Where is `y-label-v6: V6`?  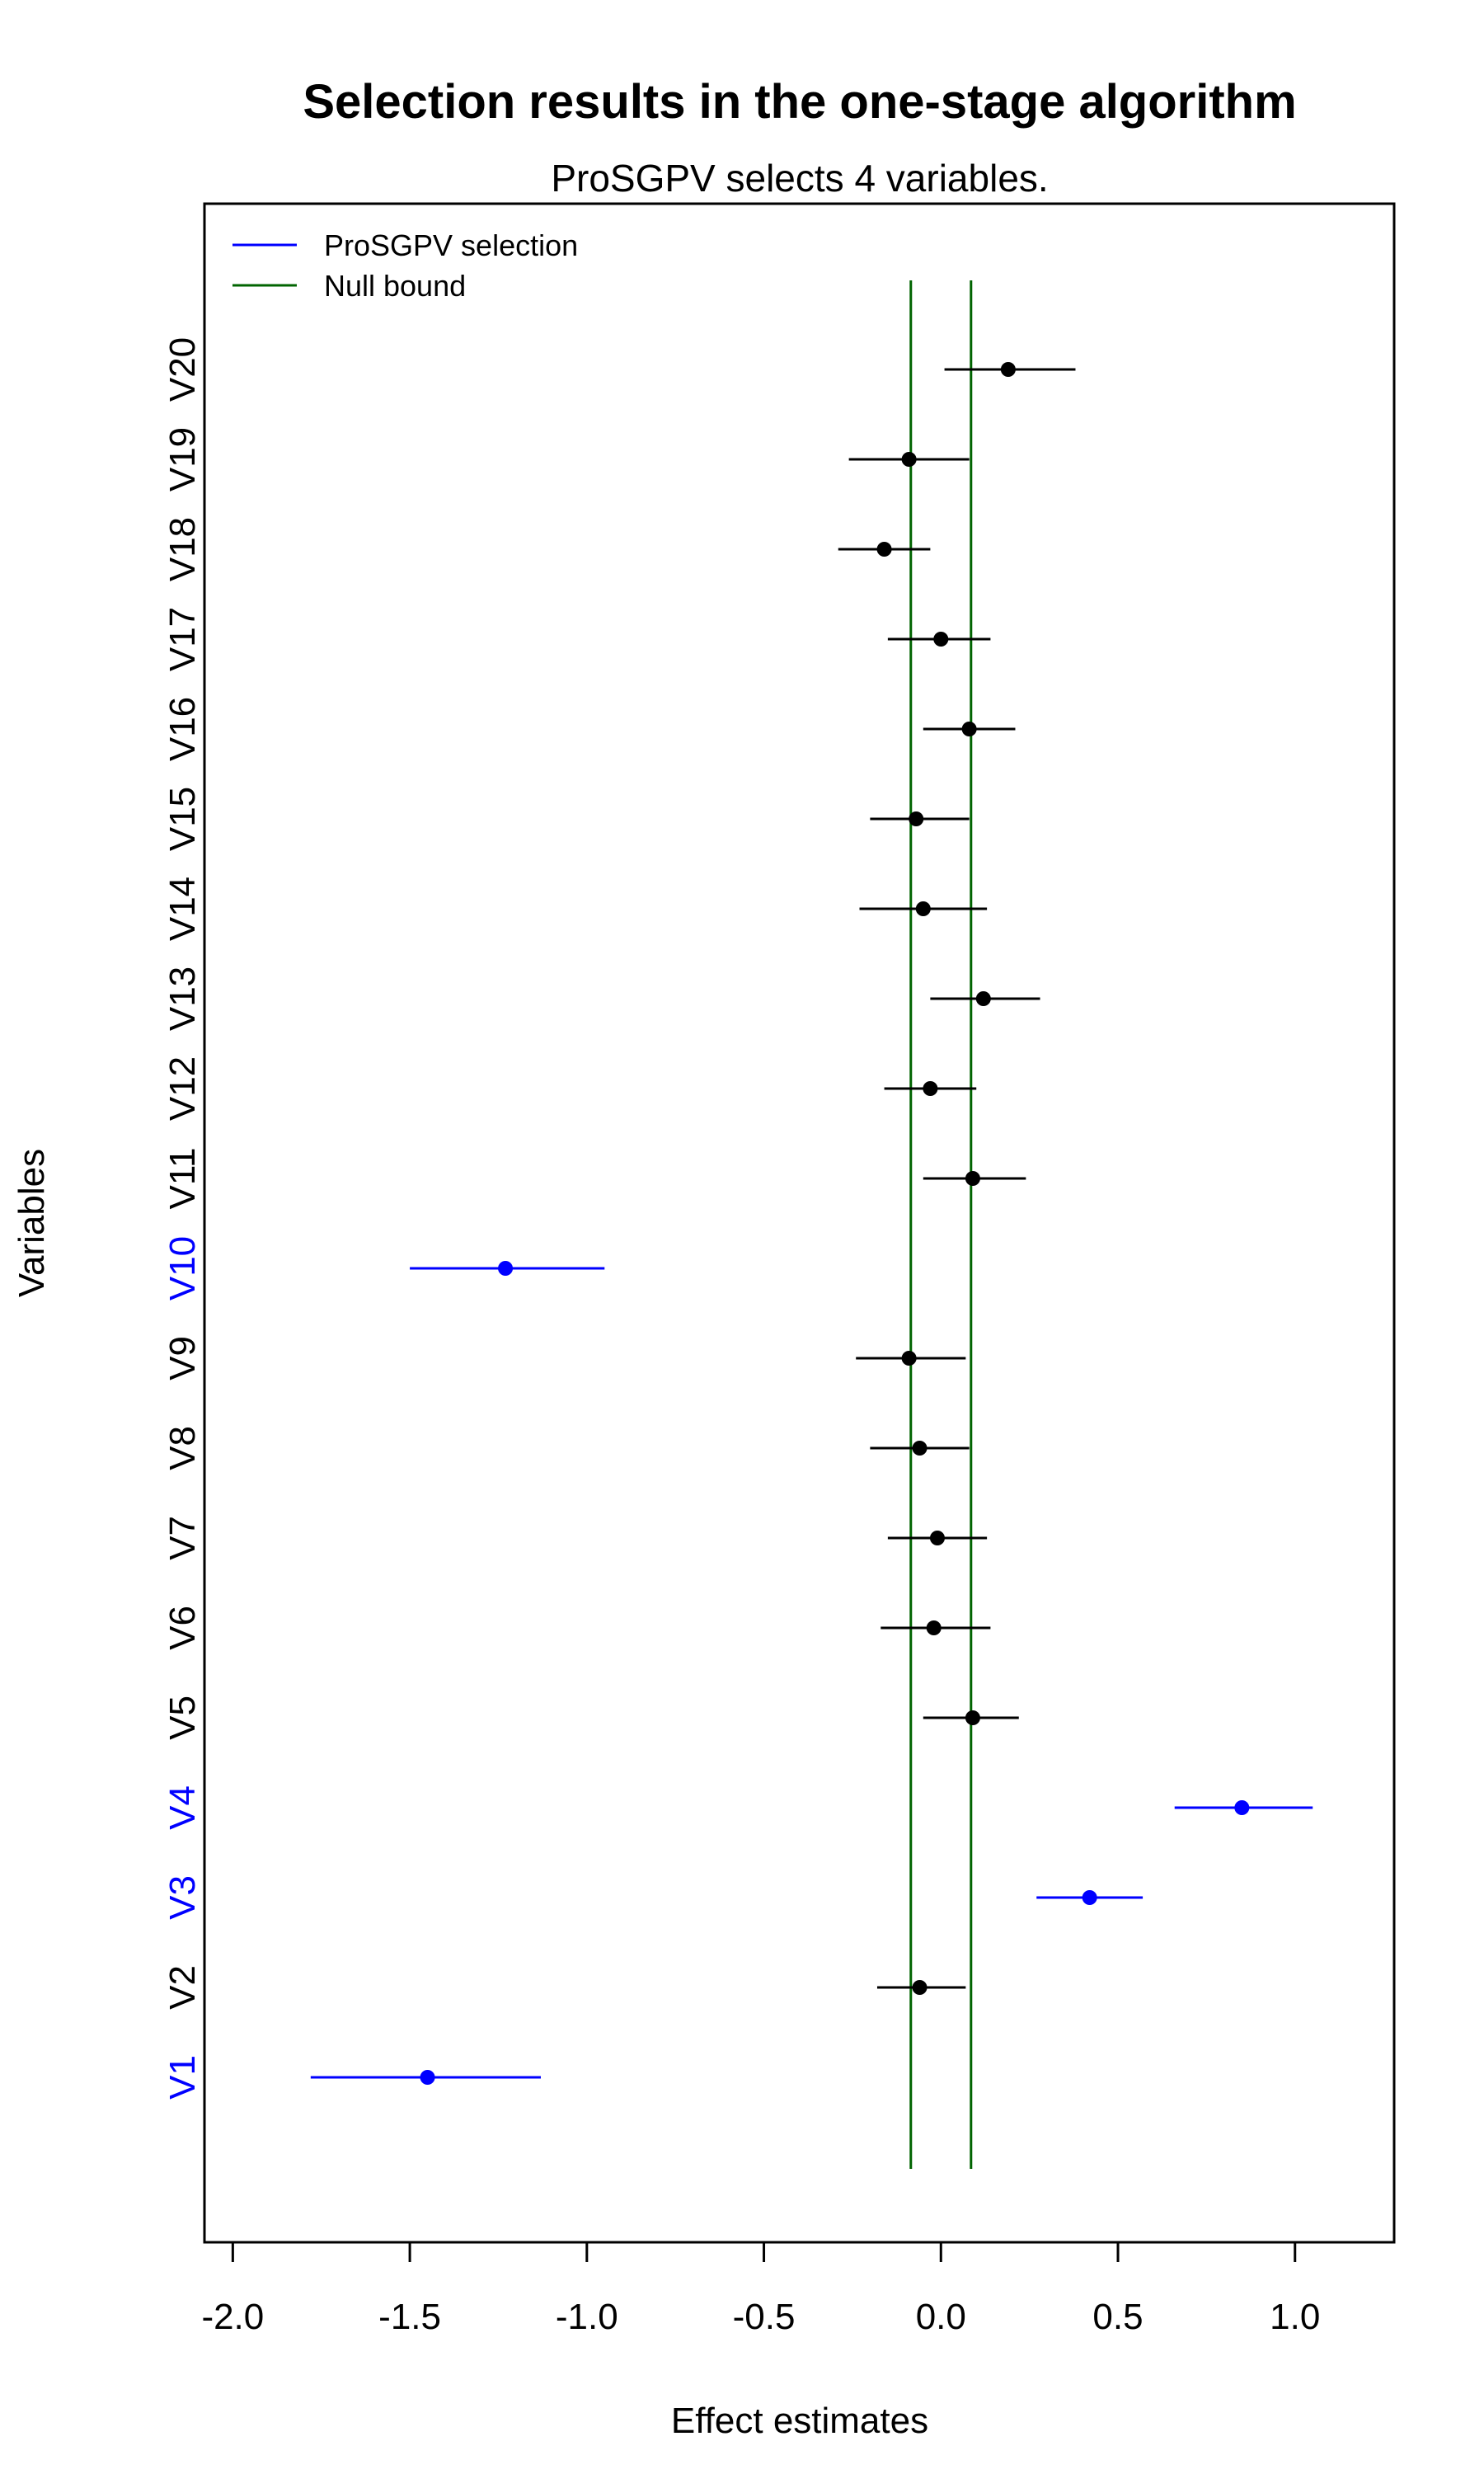 y-label-v6: V6 is located at coordinates (182, 1628).